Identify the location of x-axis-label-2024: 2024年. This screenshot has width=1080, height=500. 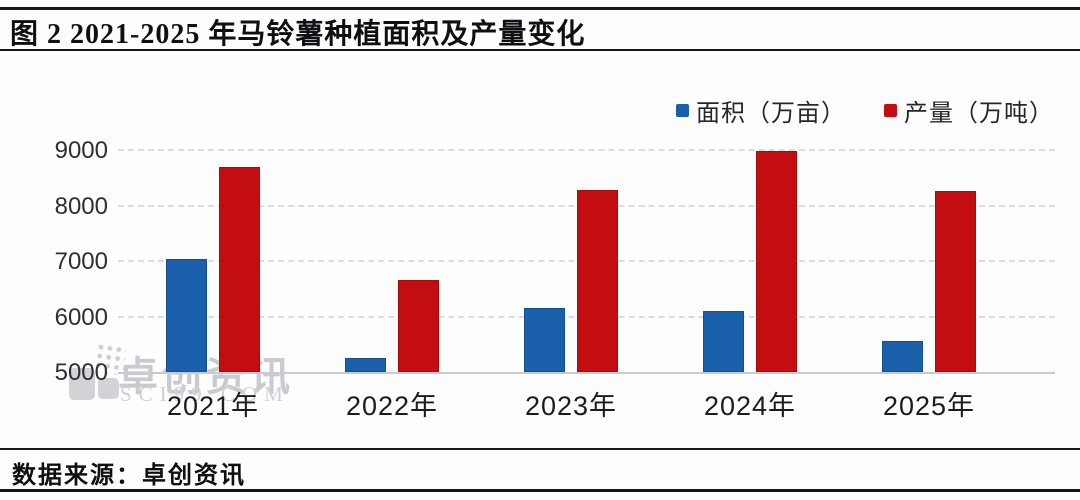
(750, 406).